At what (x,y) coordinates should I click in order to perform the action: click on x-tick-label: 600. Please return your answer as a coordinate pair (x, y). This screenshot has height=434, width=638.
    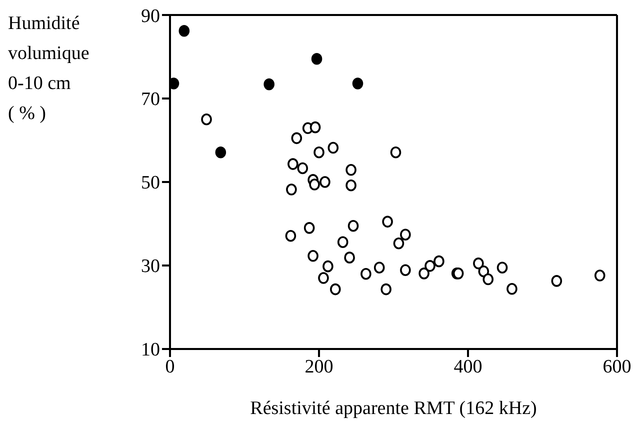
    Looking at the image, I should click on (617, 367).